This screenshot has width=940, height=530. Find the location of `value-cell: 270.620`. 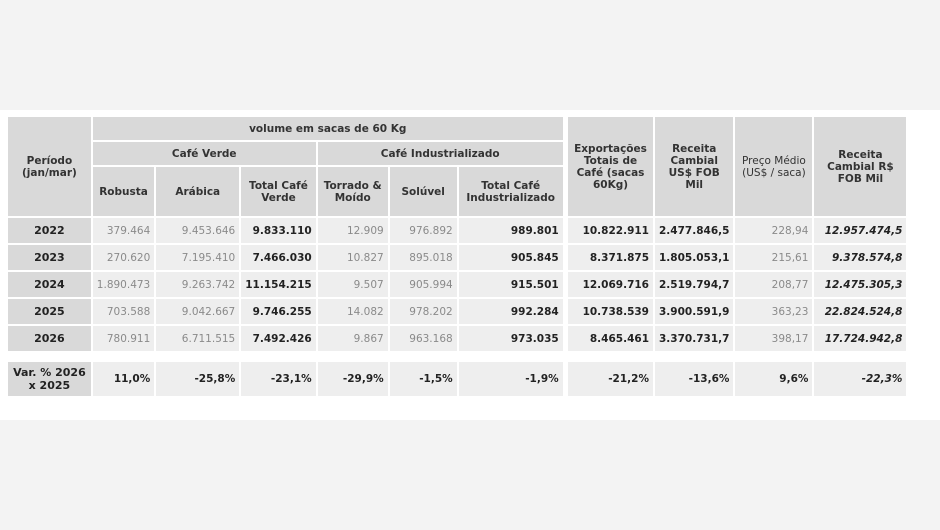

value-cell: 270.620 is located at coordinates (123, 257).